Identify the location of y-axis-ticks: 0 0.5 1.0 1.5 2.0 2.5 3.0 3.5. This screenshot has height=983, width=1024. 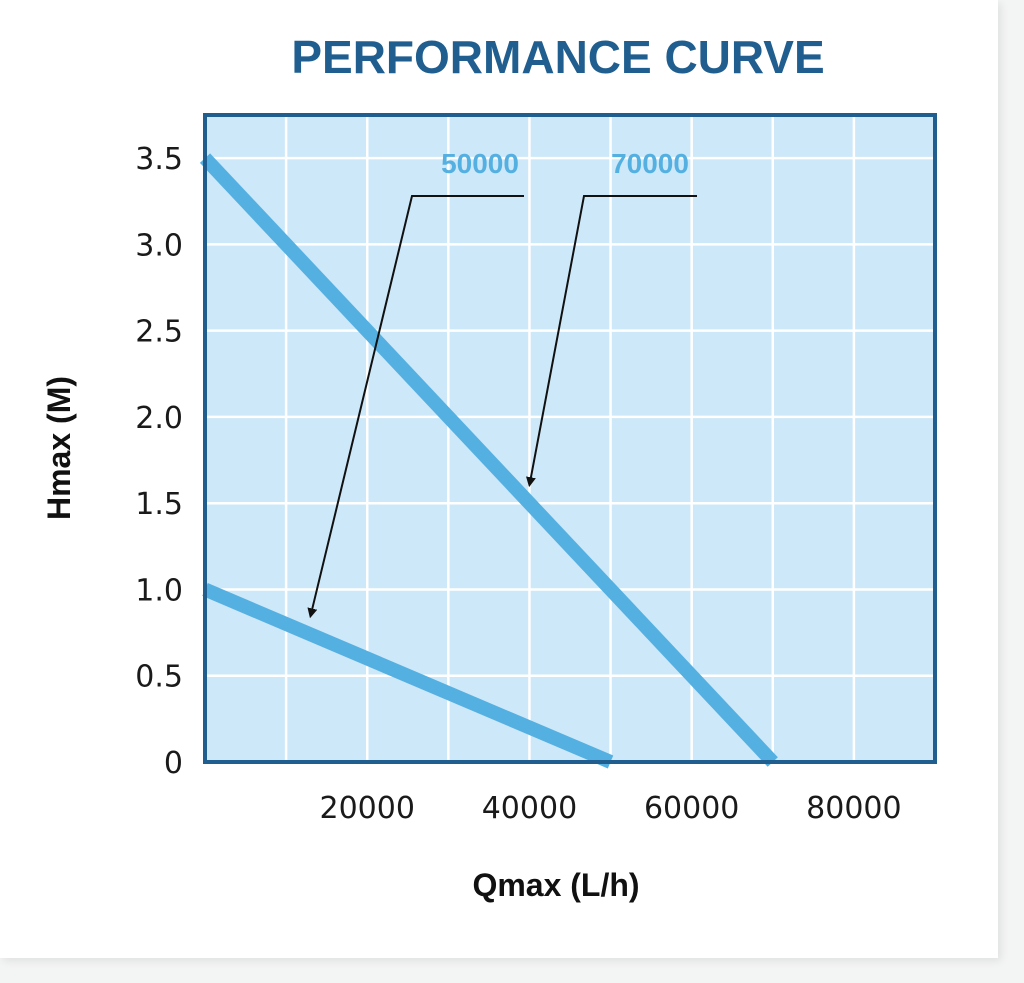
(159, 461).